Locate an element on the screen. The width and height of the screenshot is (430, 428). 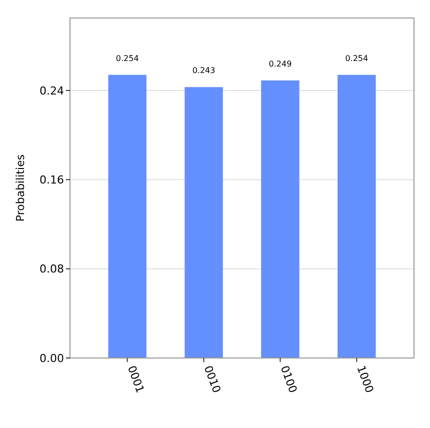
x-tick-label: 0100 is located at coordinates (289, 379).